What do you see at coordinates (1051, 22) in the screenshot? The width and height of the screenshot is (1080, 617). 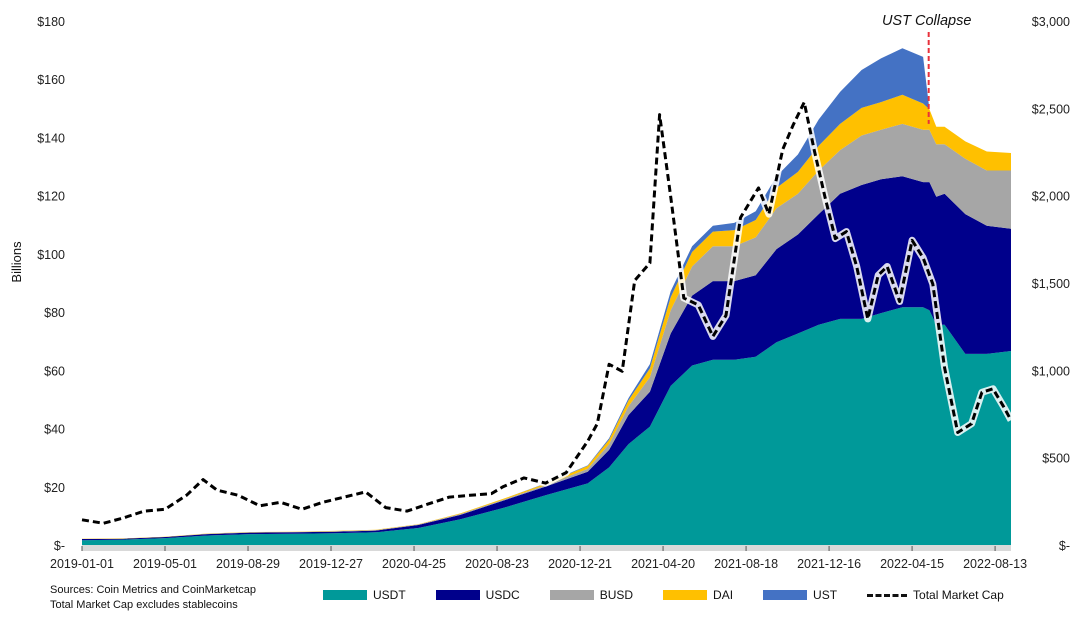 I see `y-right-tick-label: $3,000` at bounding box center [1051, 22].